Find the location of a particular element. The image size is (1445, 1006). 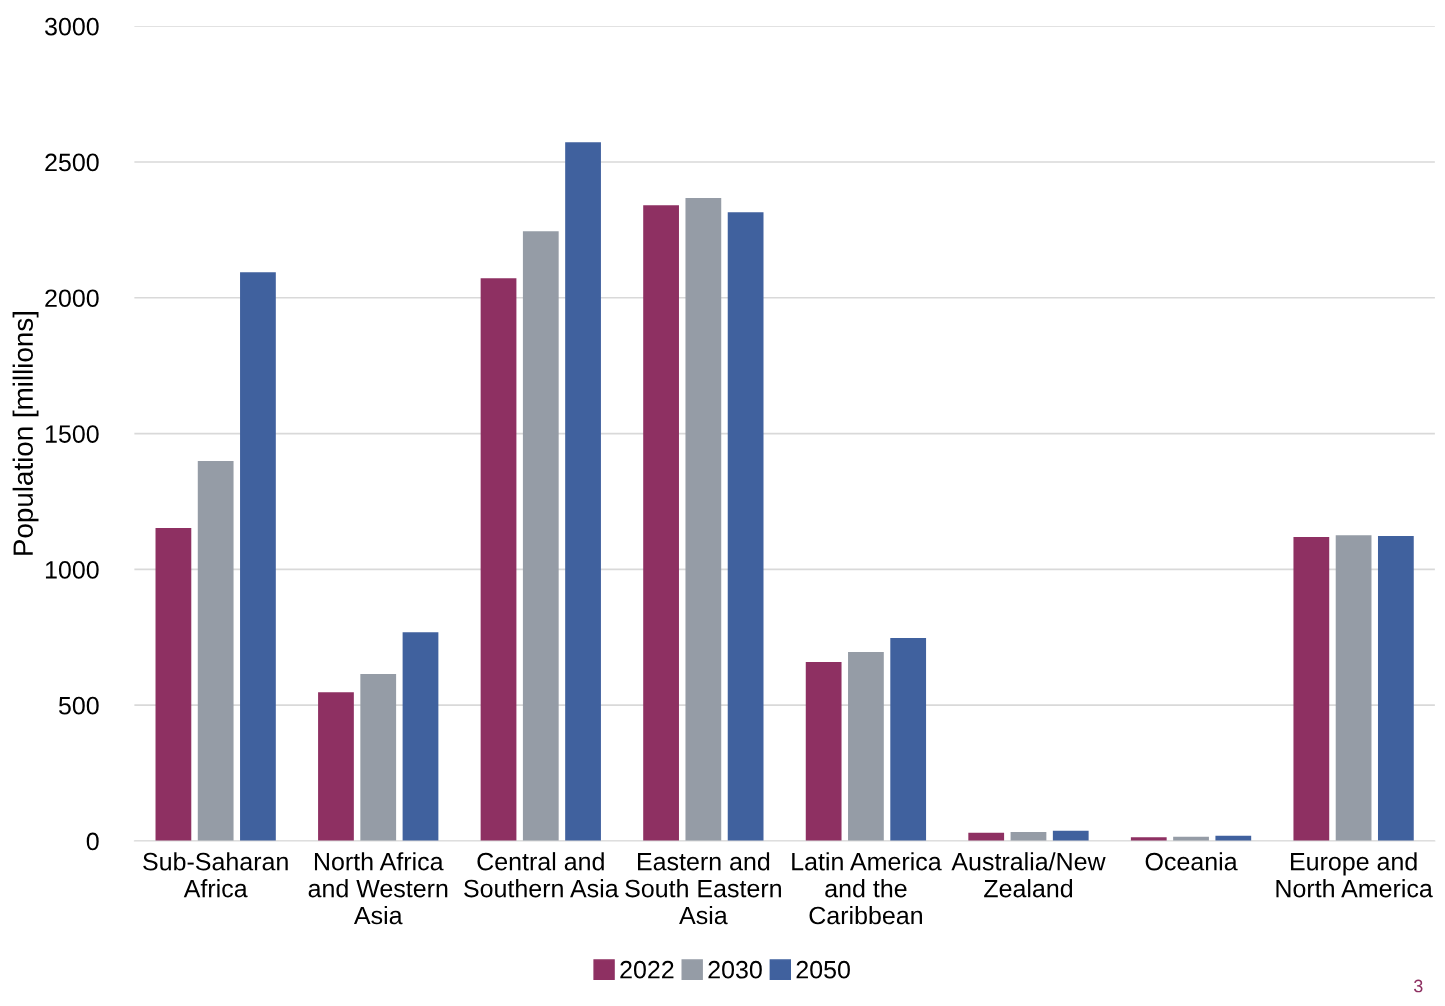

y-tick-label: 500 is located at coordinates (78, 705).